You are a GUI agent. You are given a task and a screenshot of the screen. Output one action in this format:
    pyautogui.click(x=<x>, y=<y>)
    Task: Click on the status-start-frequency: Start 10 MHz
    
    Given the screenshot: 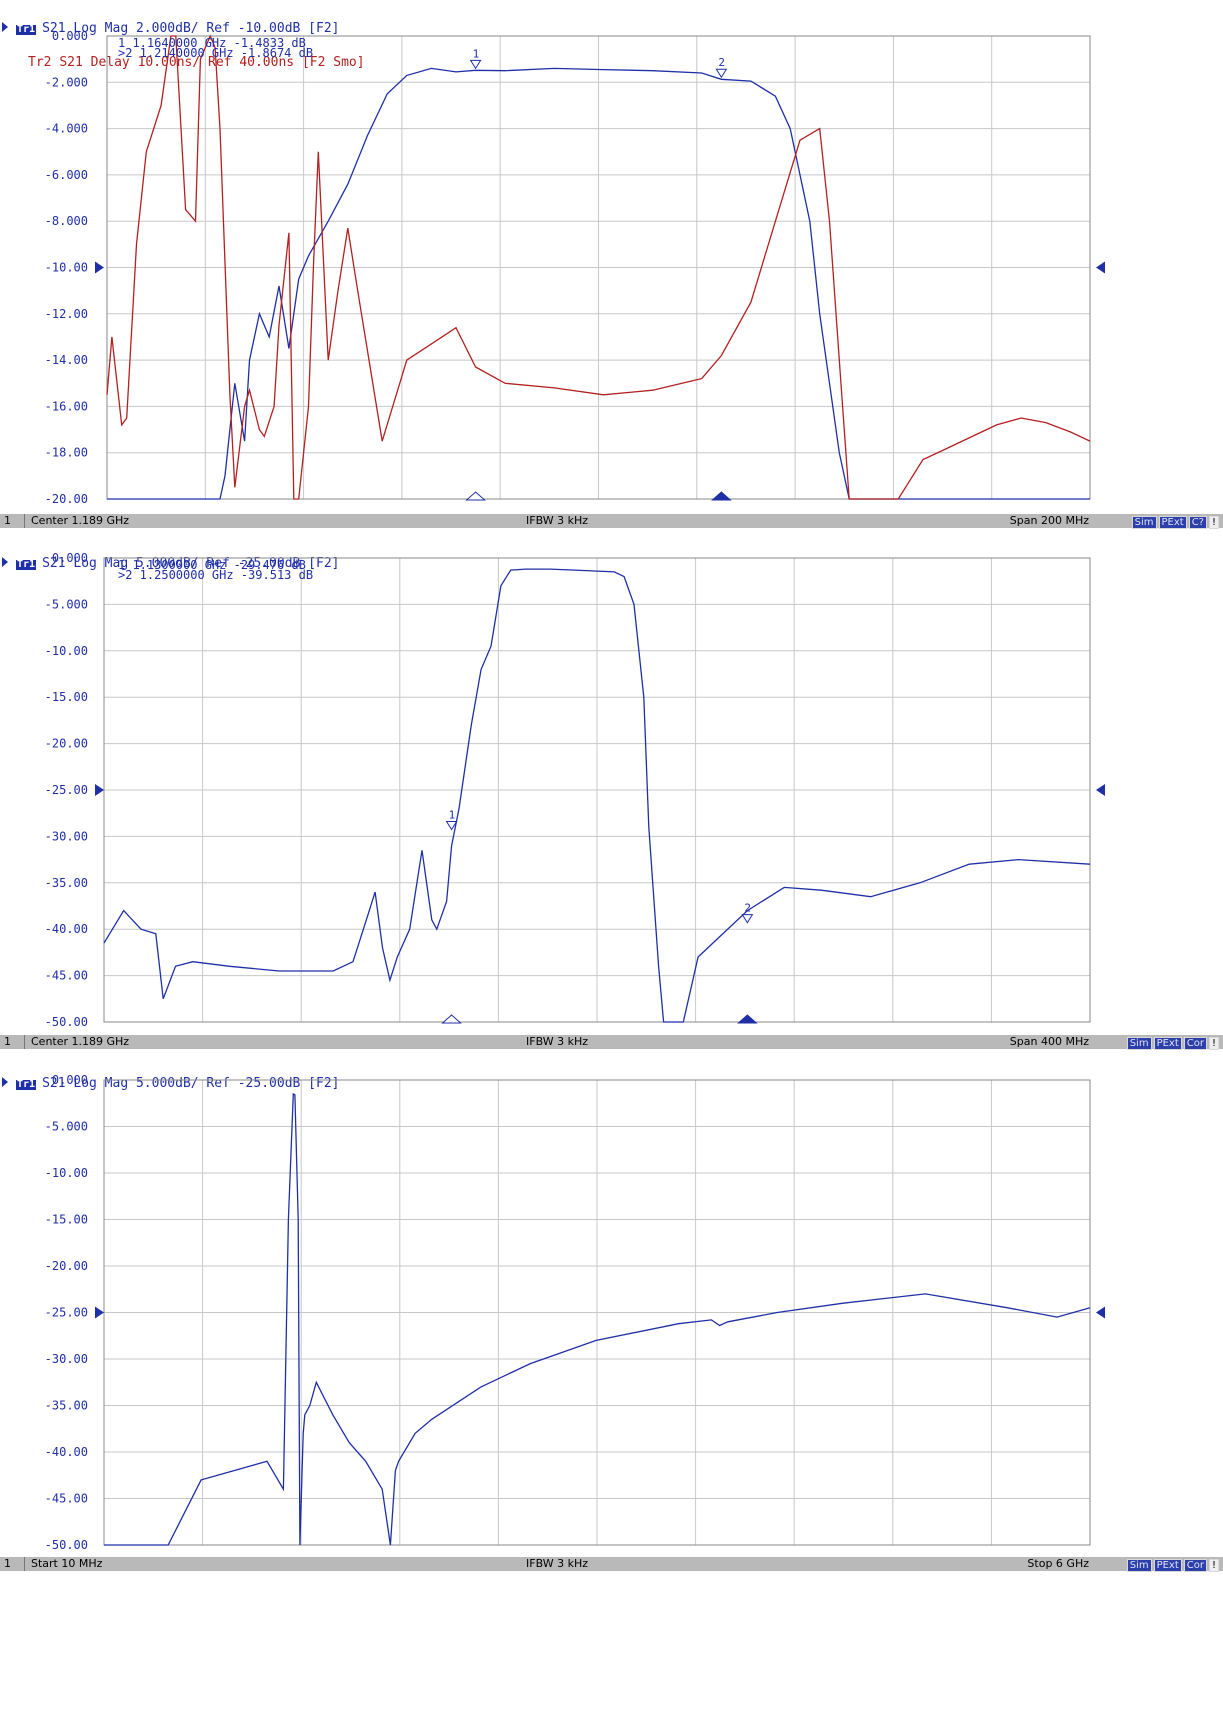 What is the action you would take?
    pyautogui.click(x=63, y=1564)
    